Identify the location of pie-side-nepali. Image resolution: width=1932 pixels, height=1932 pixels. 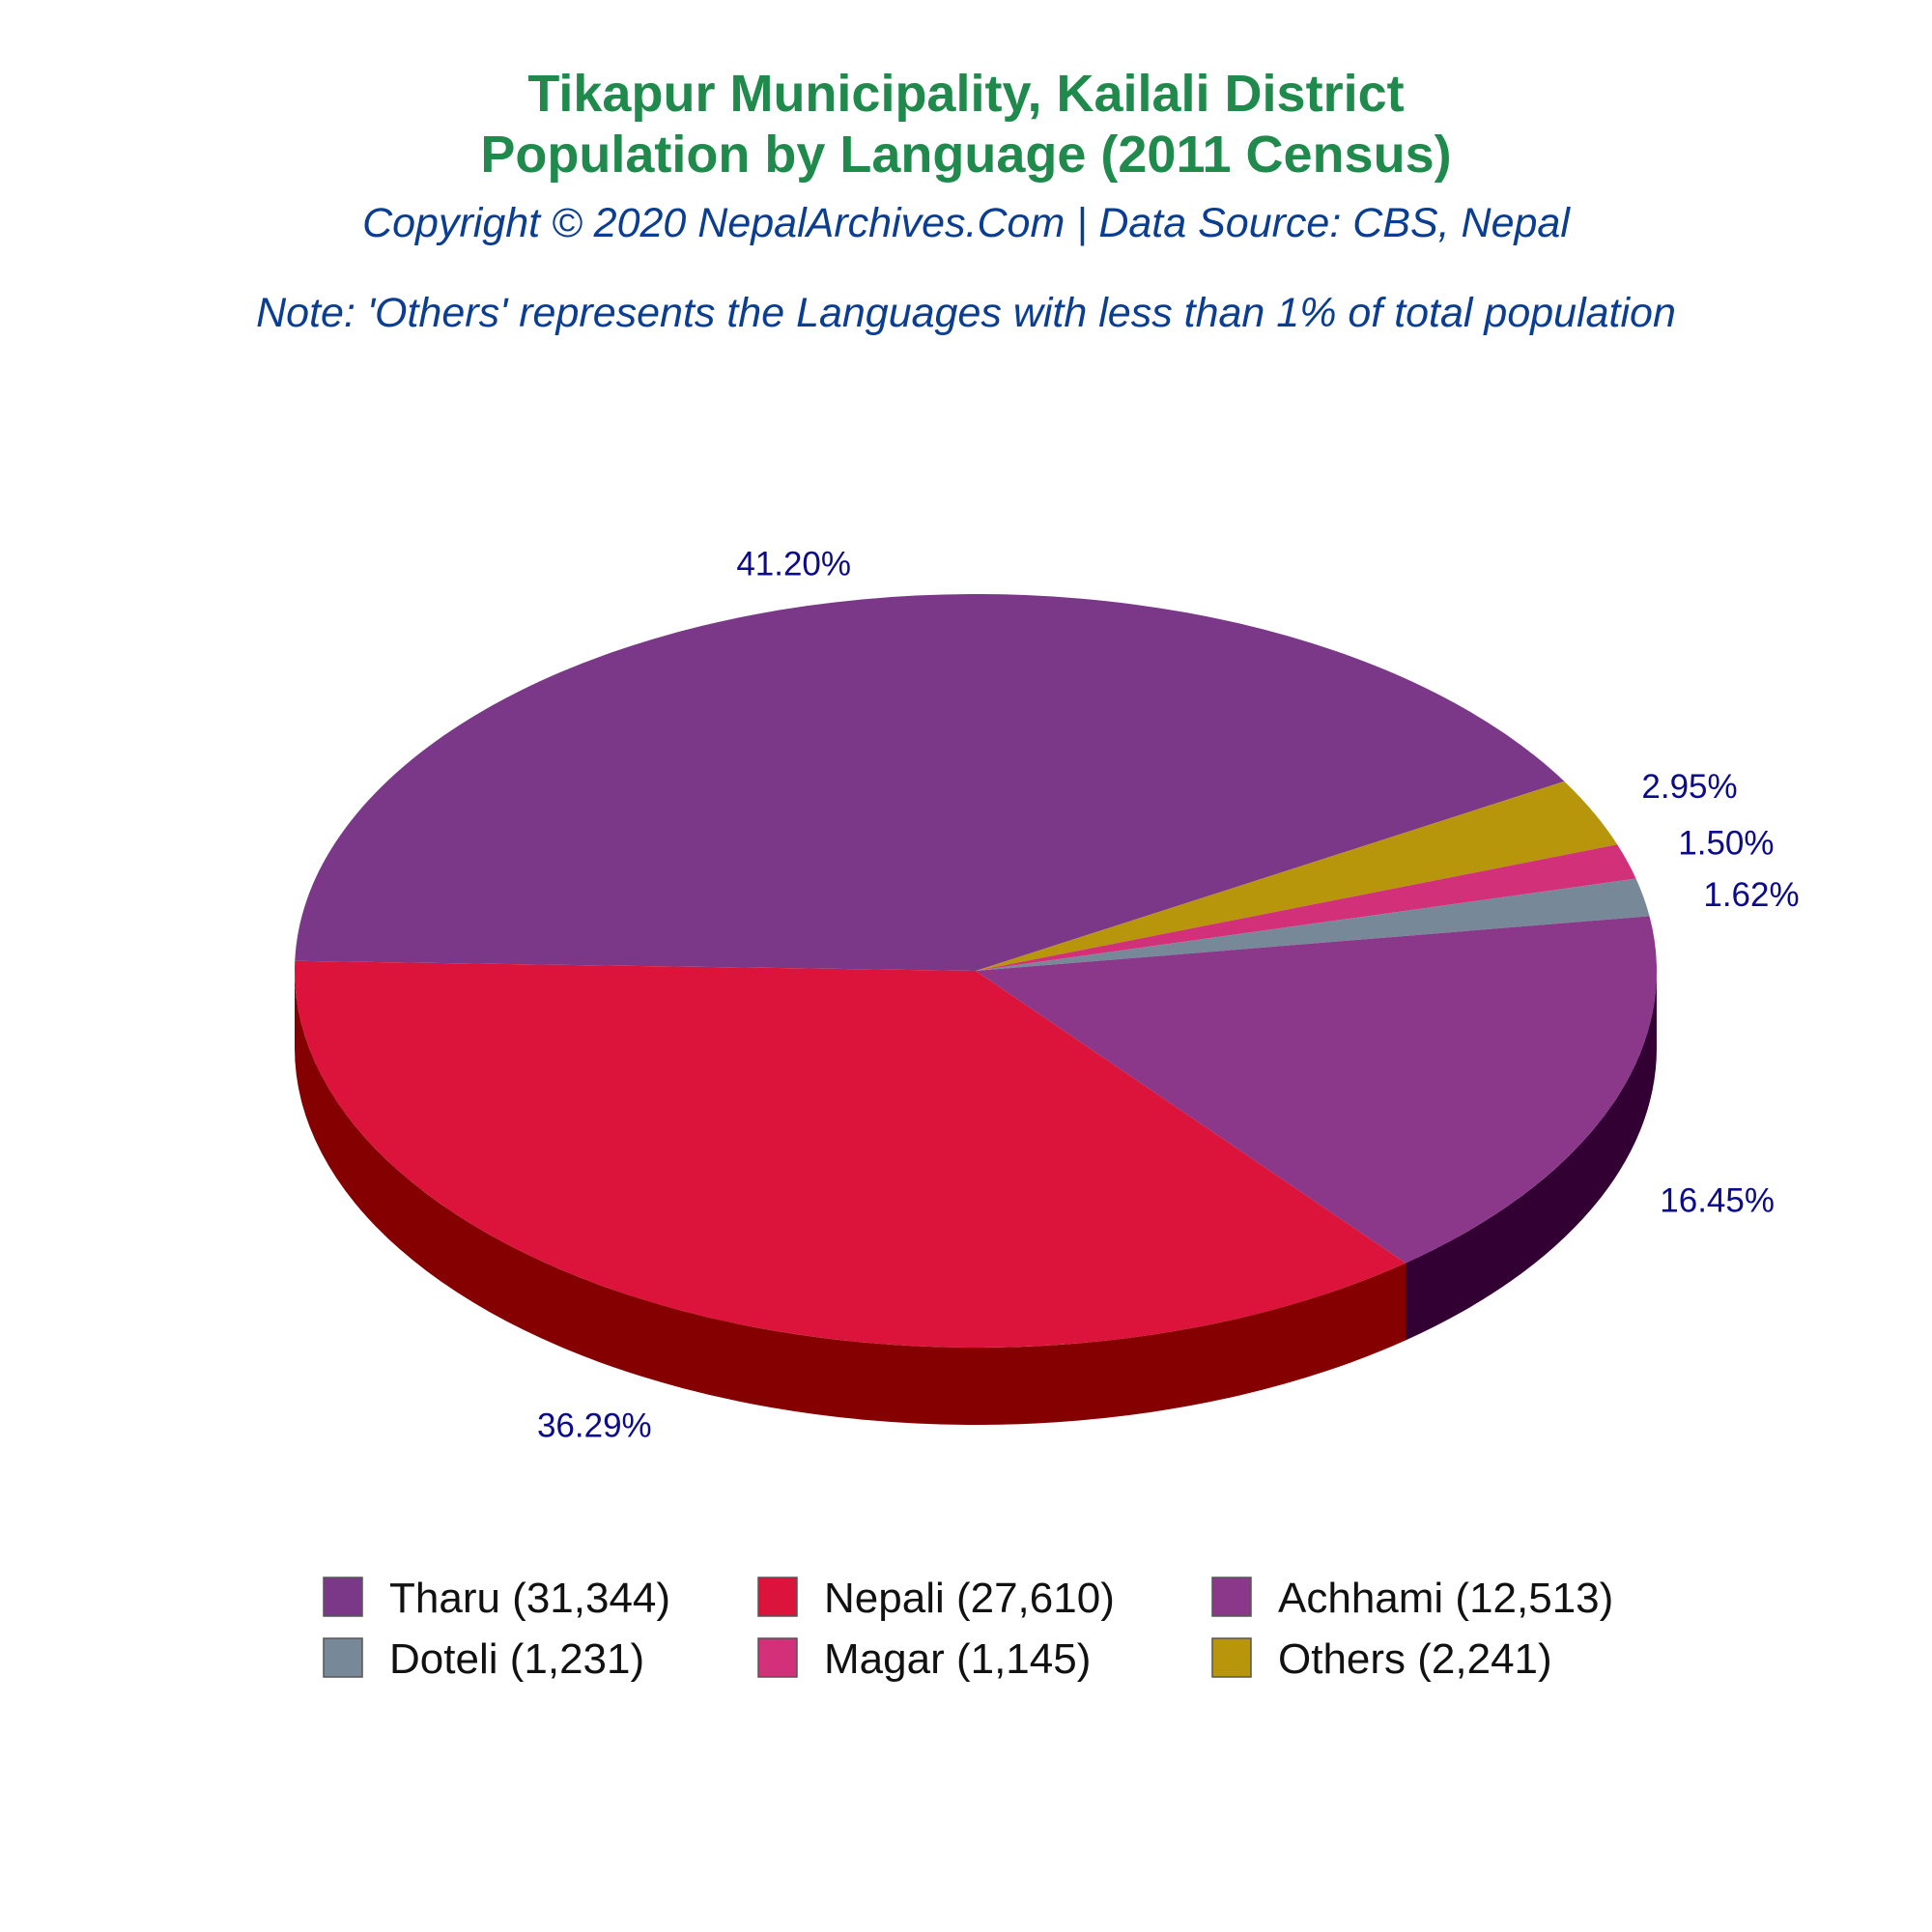
(850, 1198).